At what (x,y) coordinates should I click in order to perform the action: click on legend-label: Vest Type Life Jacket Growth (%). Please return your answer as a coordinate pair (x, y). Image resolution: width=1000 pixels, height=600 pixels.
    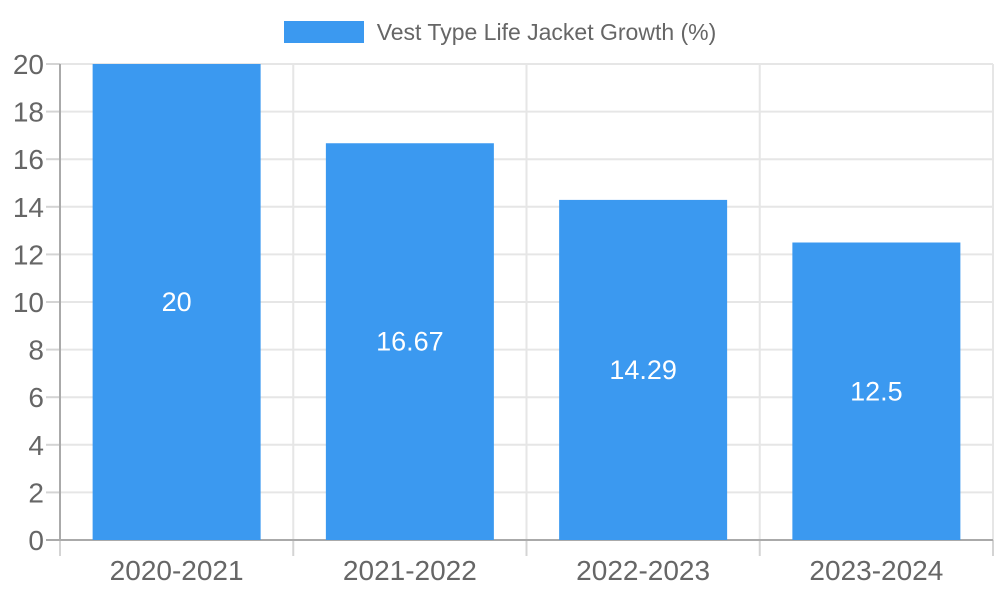
    Looking at the image, I should click on (546, 31).